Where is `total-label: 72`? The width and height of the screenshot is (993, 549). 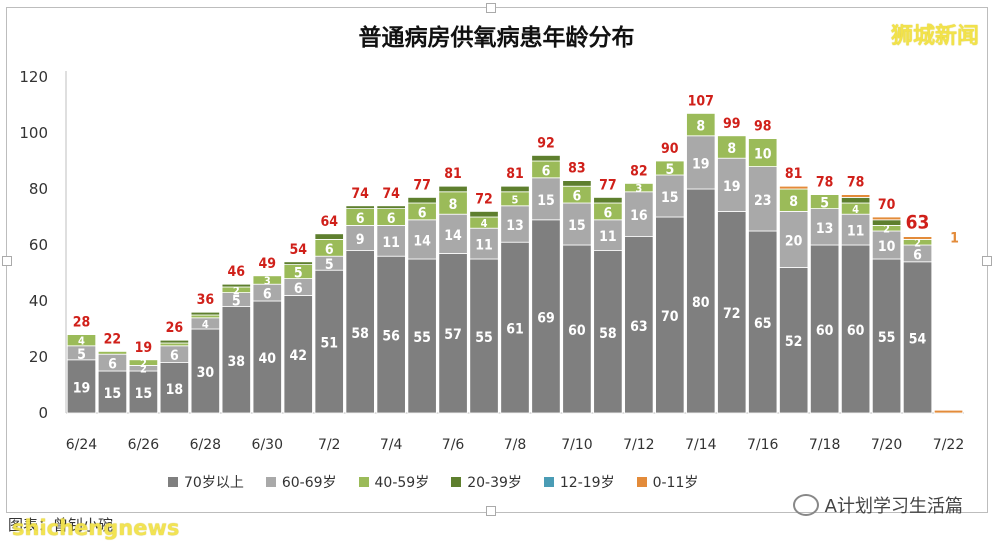 total-label: 72 is located at coordinates (484, 199).